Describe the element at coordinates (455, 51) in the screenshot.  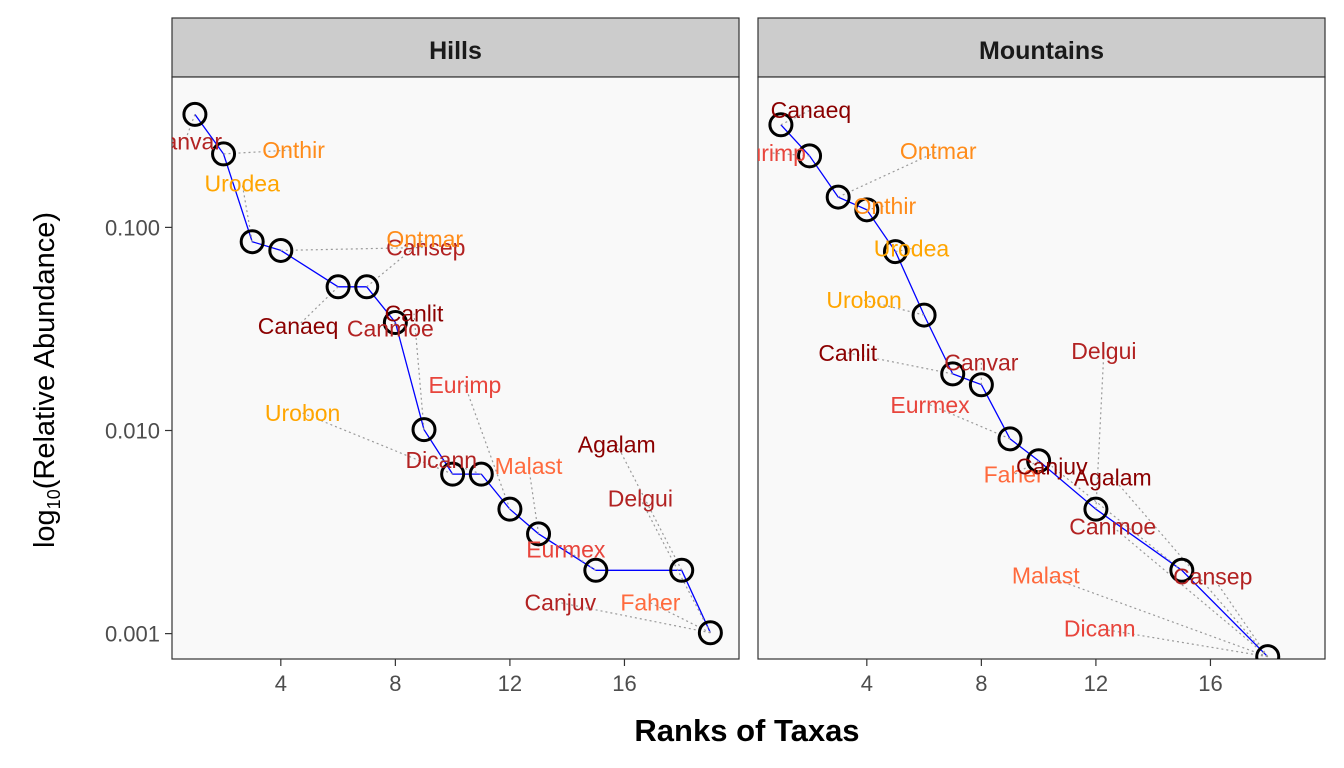
I see `facet-strip-label: Hills` at that location.